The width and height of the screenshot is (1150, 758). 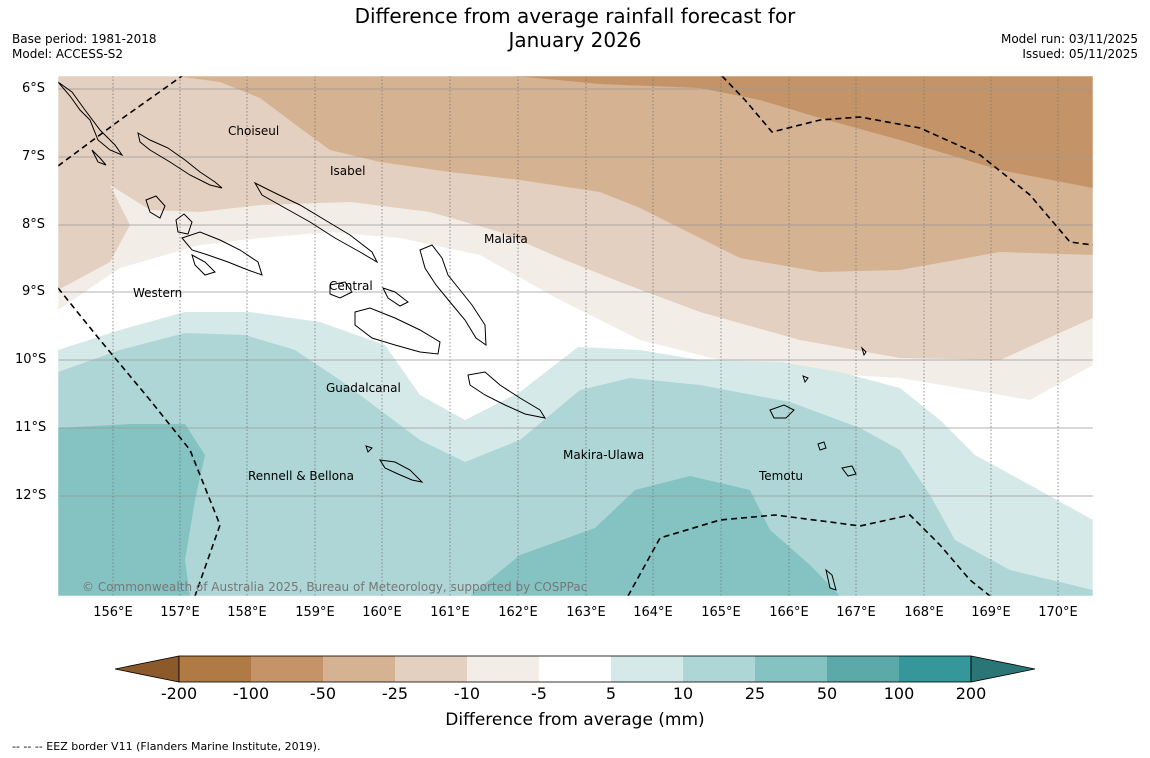 I want to click on bellona-island, so click(x=369, y=449).